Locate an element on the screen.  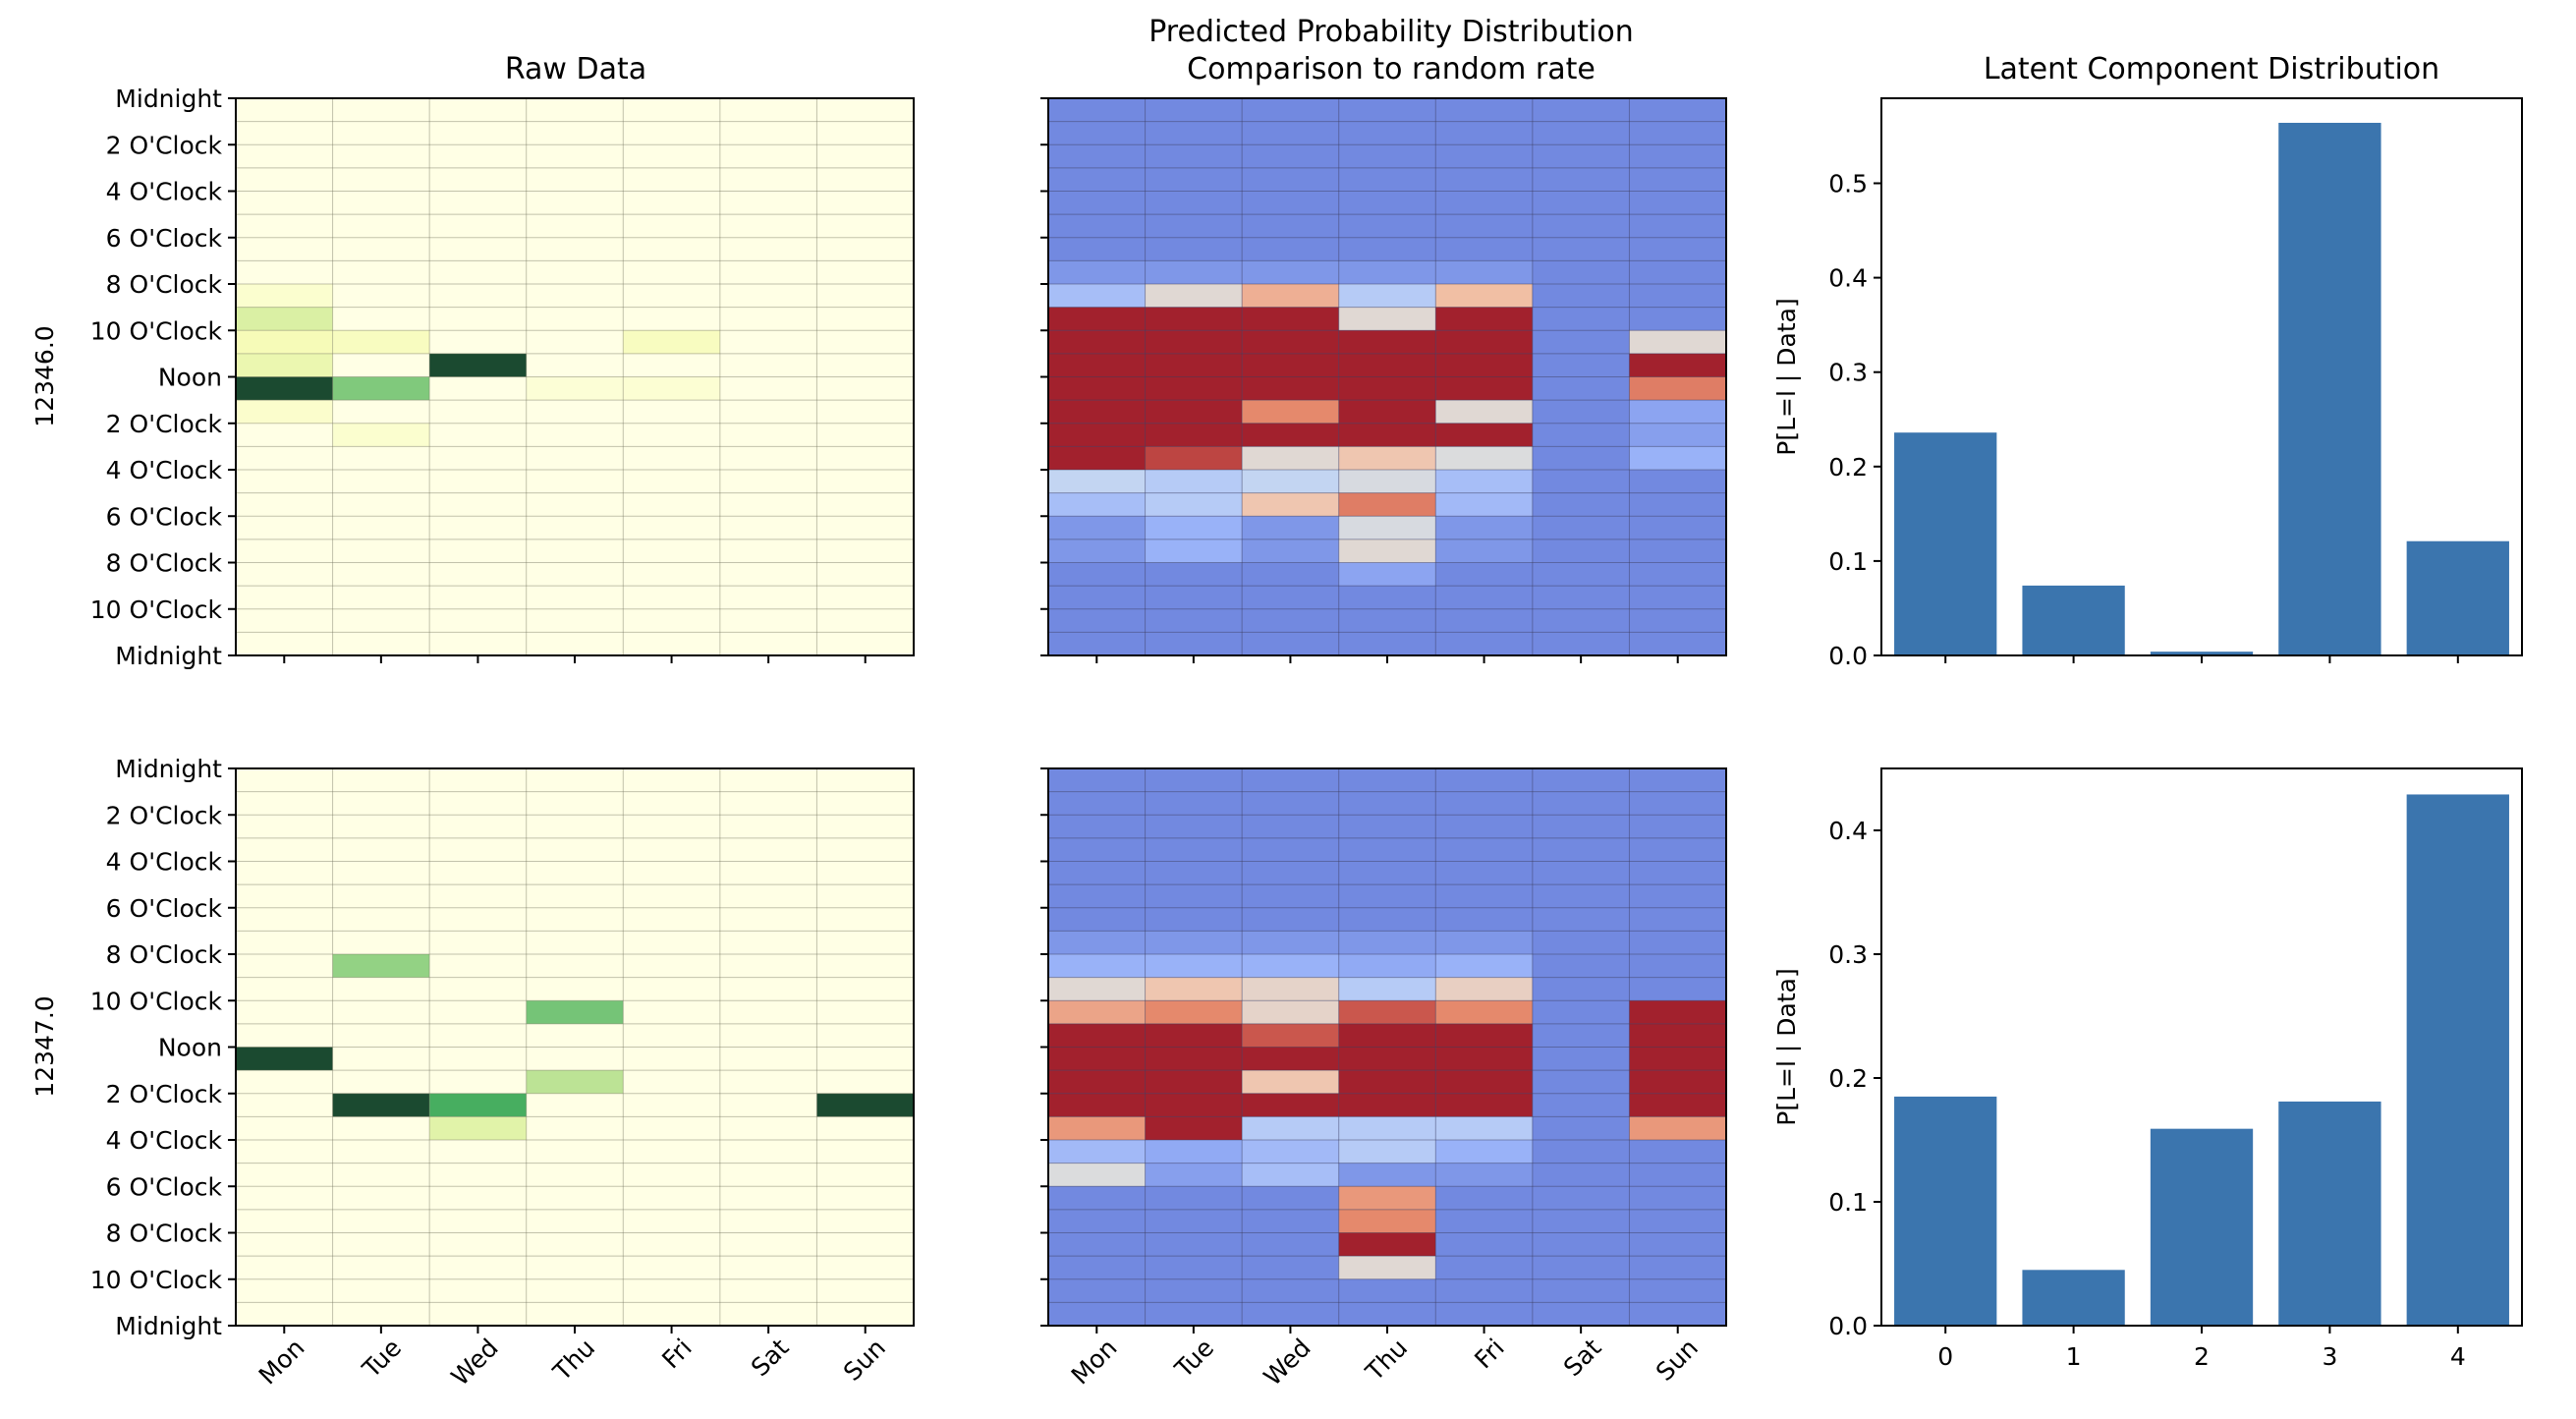
x-tick-label: 4 is located at coordinates (2458, 1356).